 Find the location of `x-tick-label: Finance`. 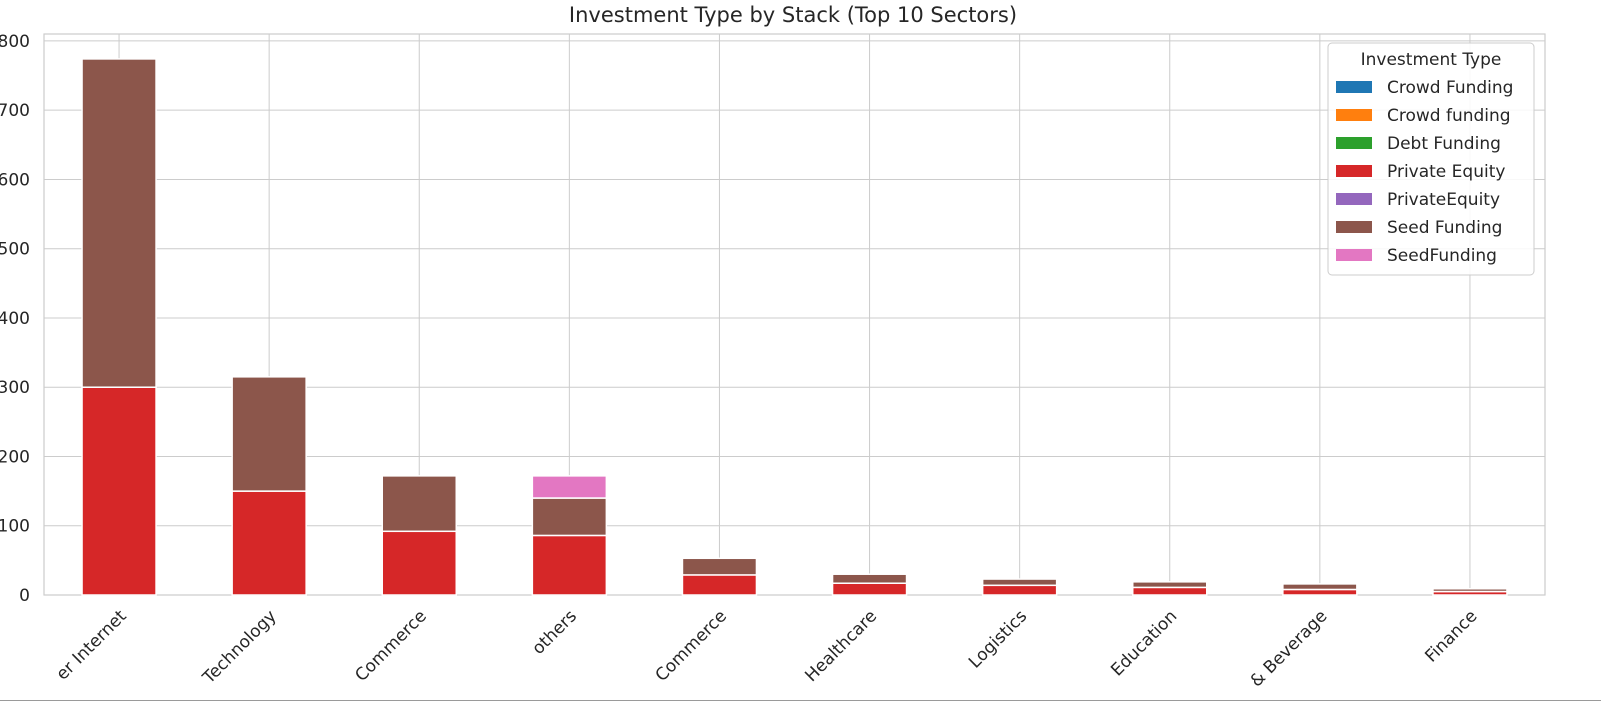

x-tick-label: Finance is located at coordinates (1451, 636).